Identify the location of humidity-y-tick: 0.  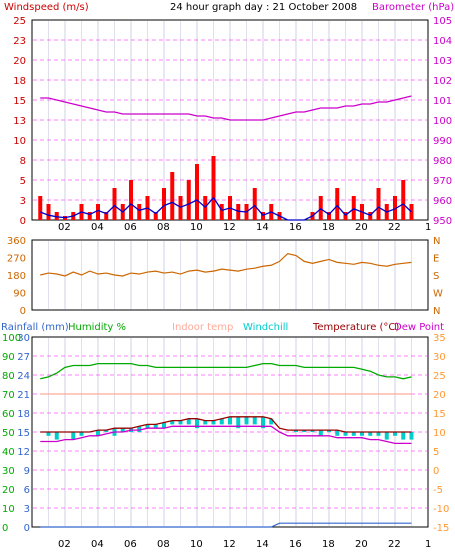
(5, 528).